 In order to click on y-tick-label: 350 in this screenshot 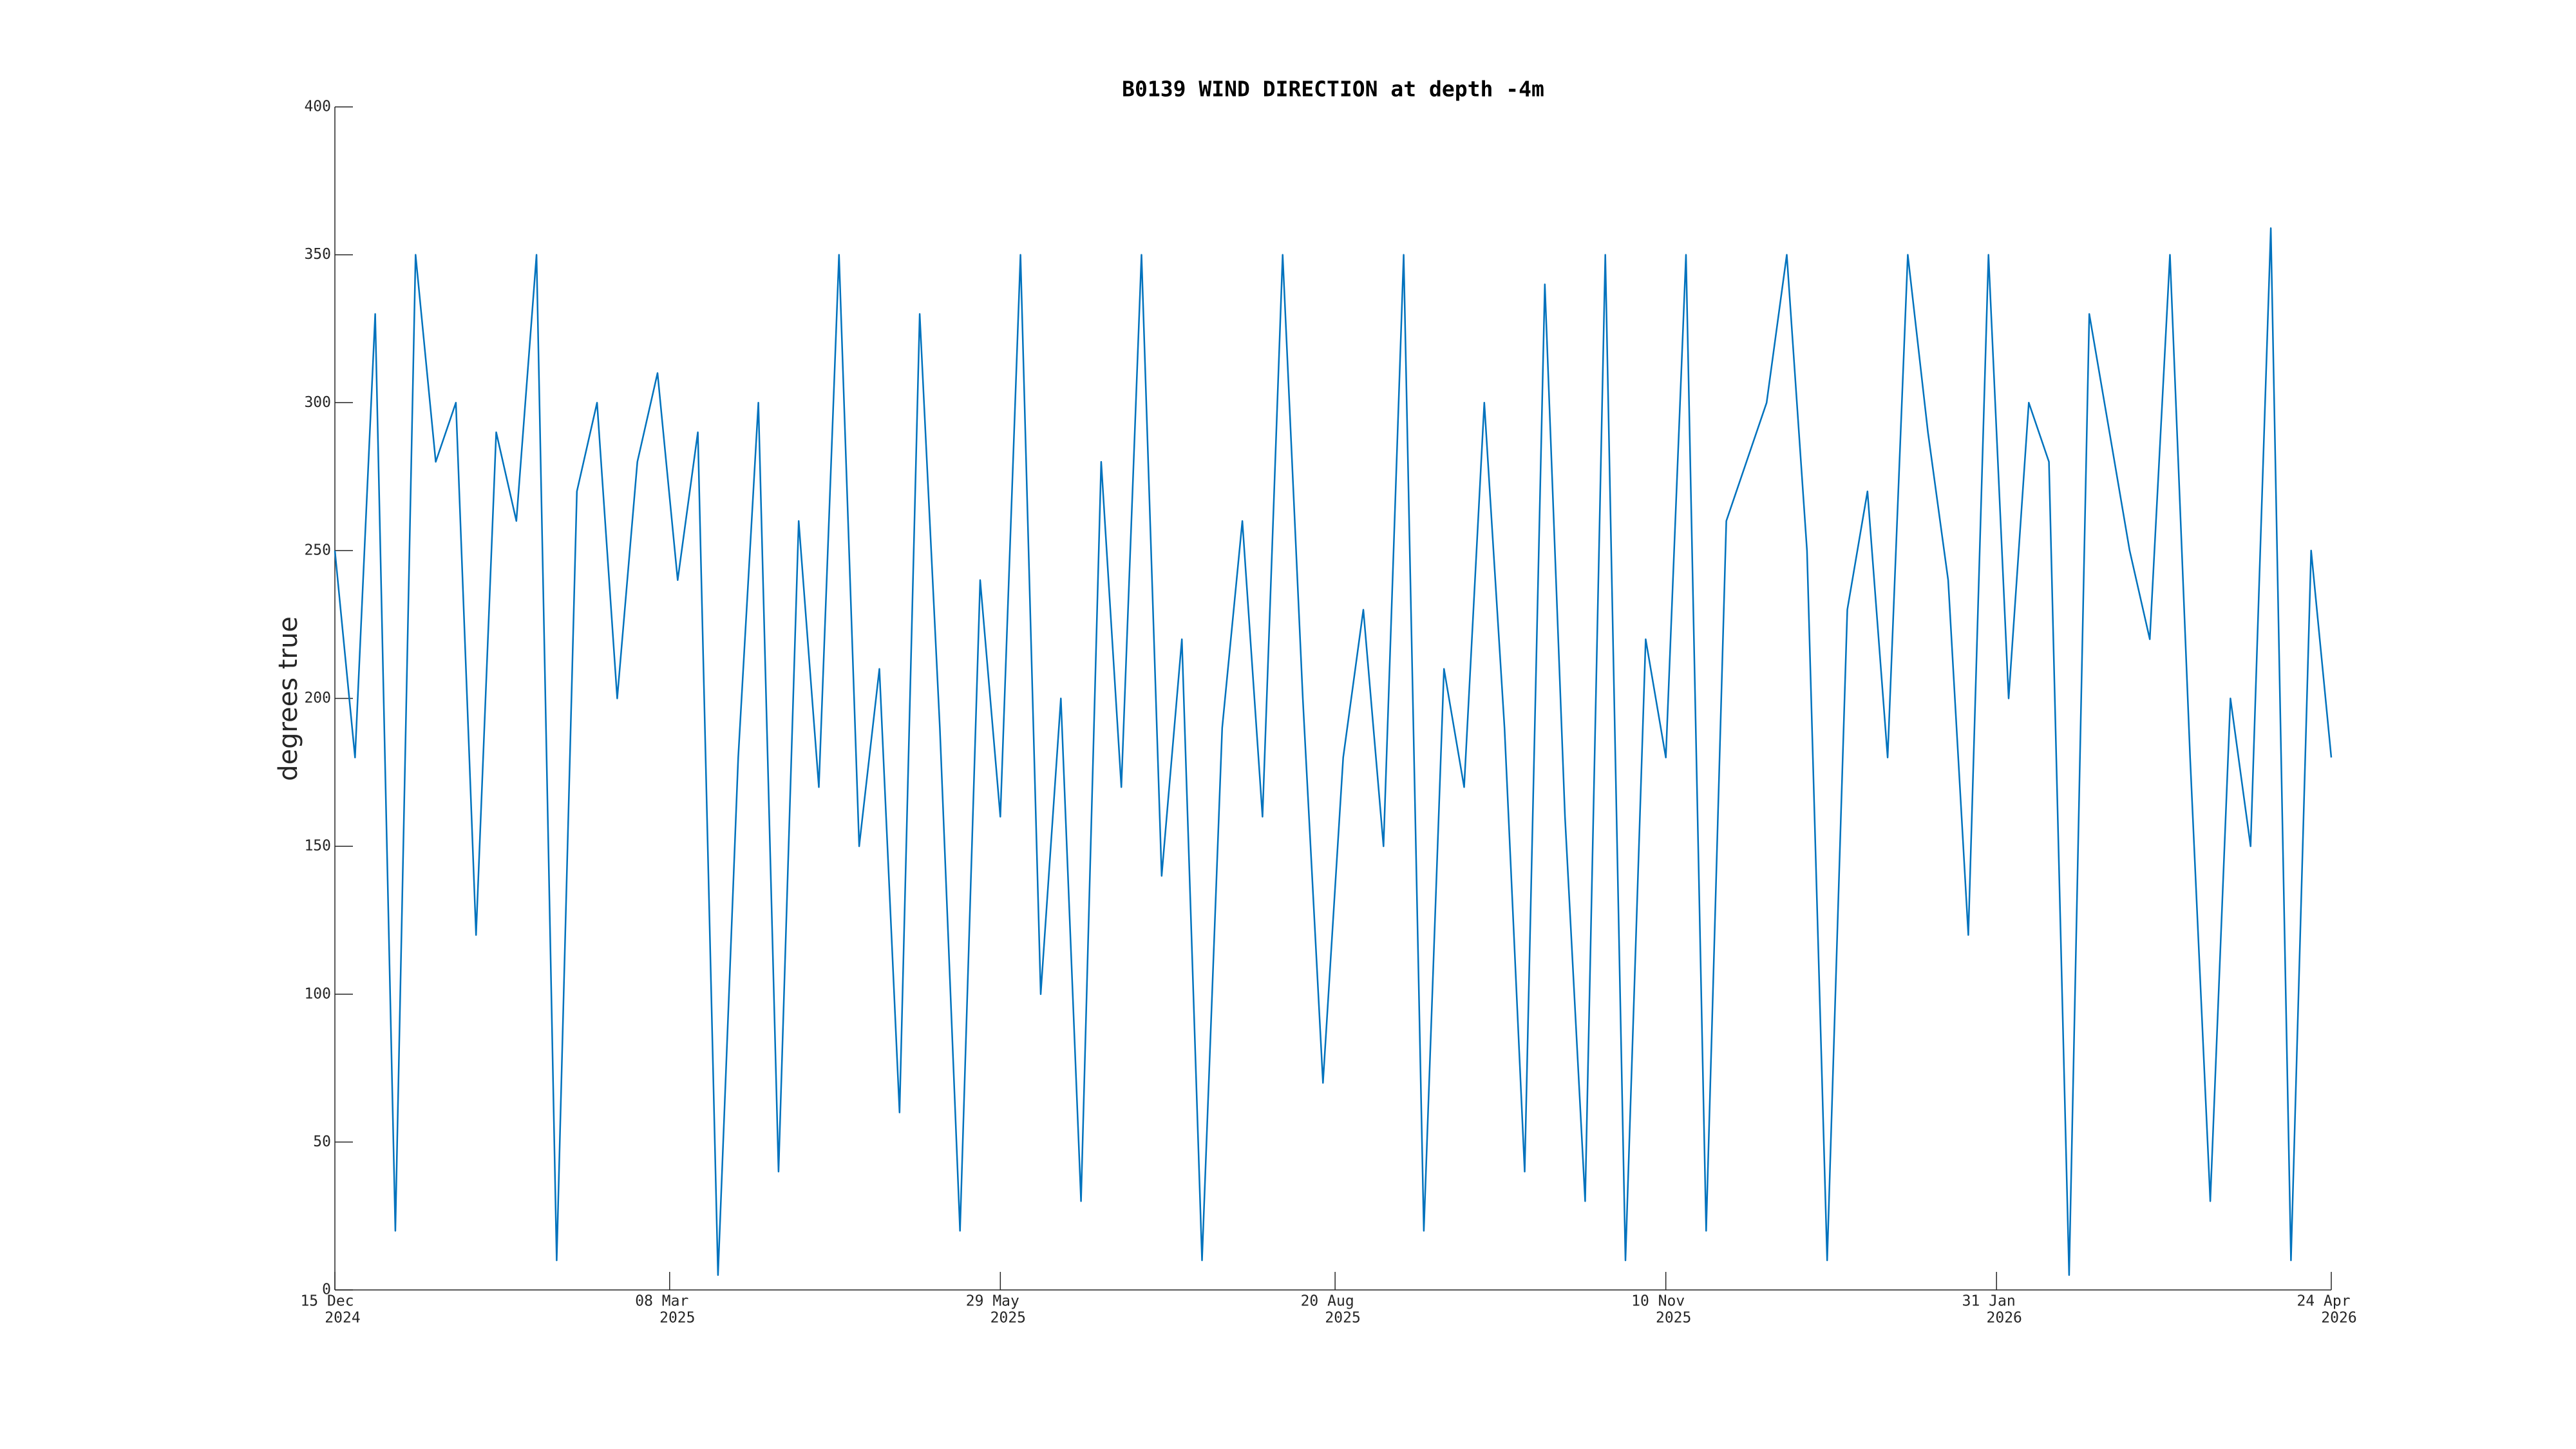, I will do `click(318, 255)`.